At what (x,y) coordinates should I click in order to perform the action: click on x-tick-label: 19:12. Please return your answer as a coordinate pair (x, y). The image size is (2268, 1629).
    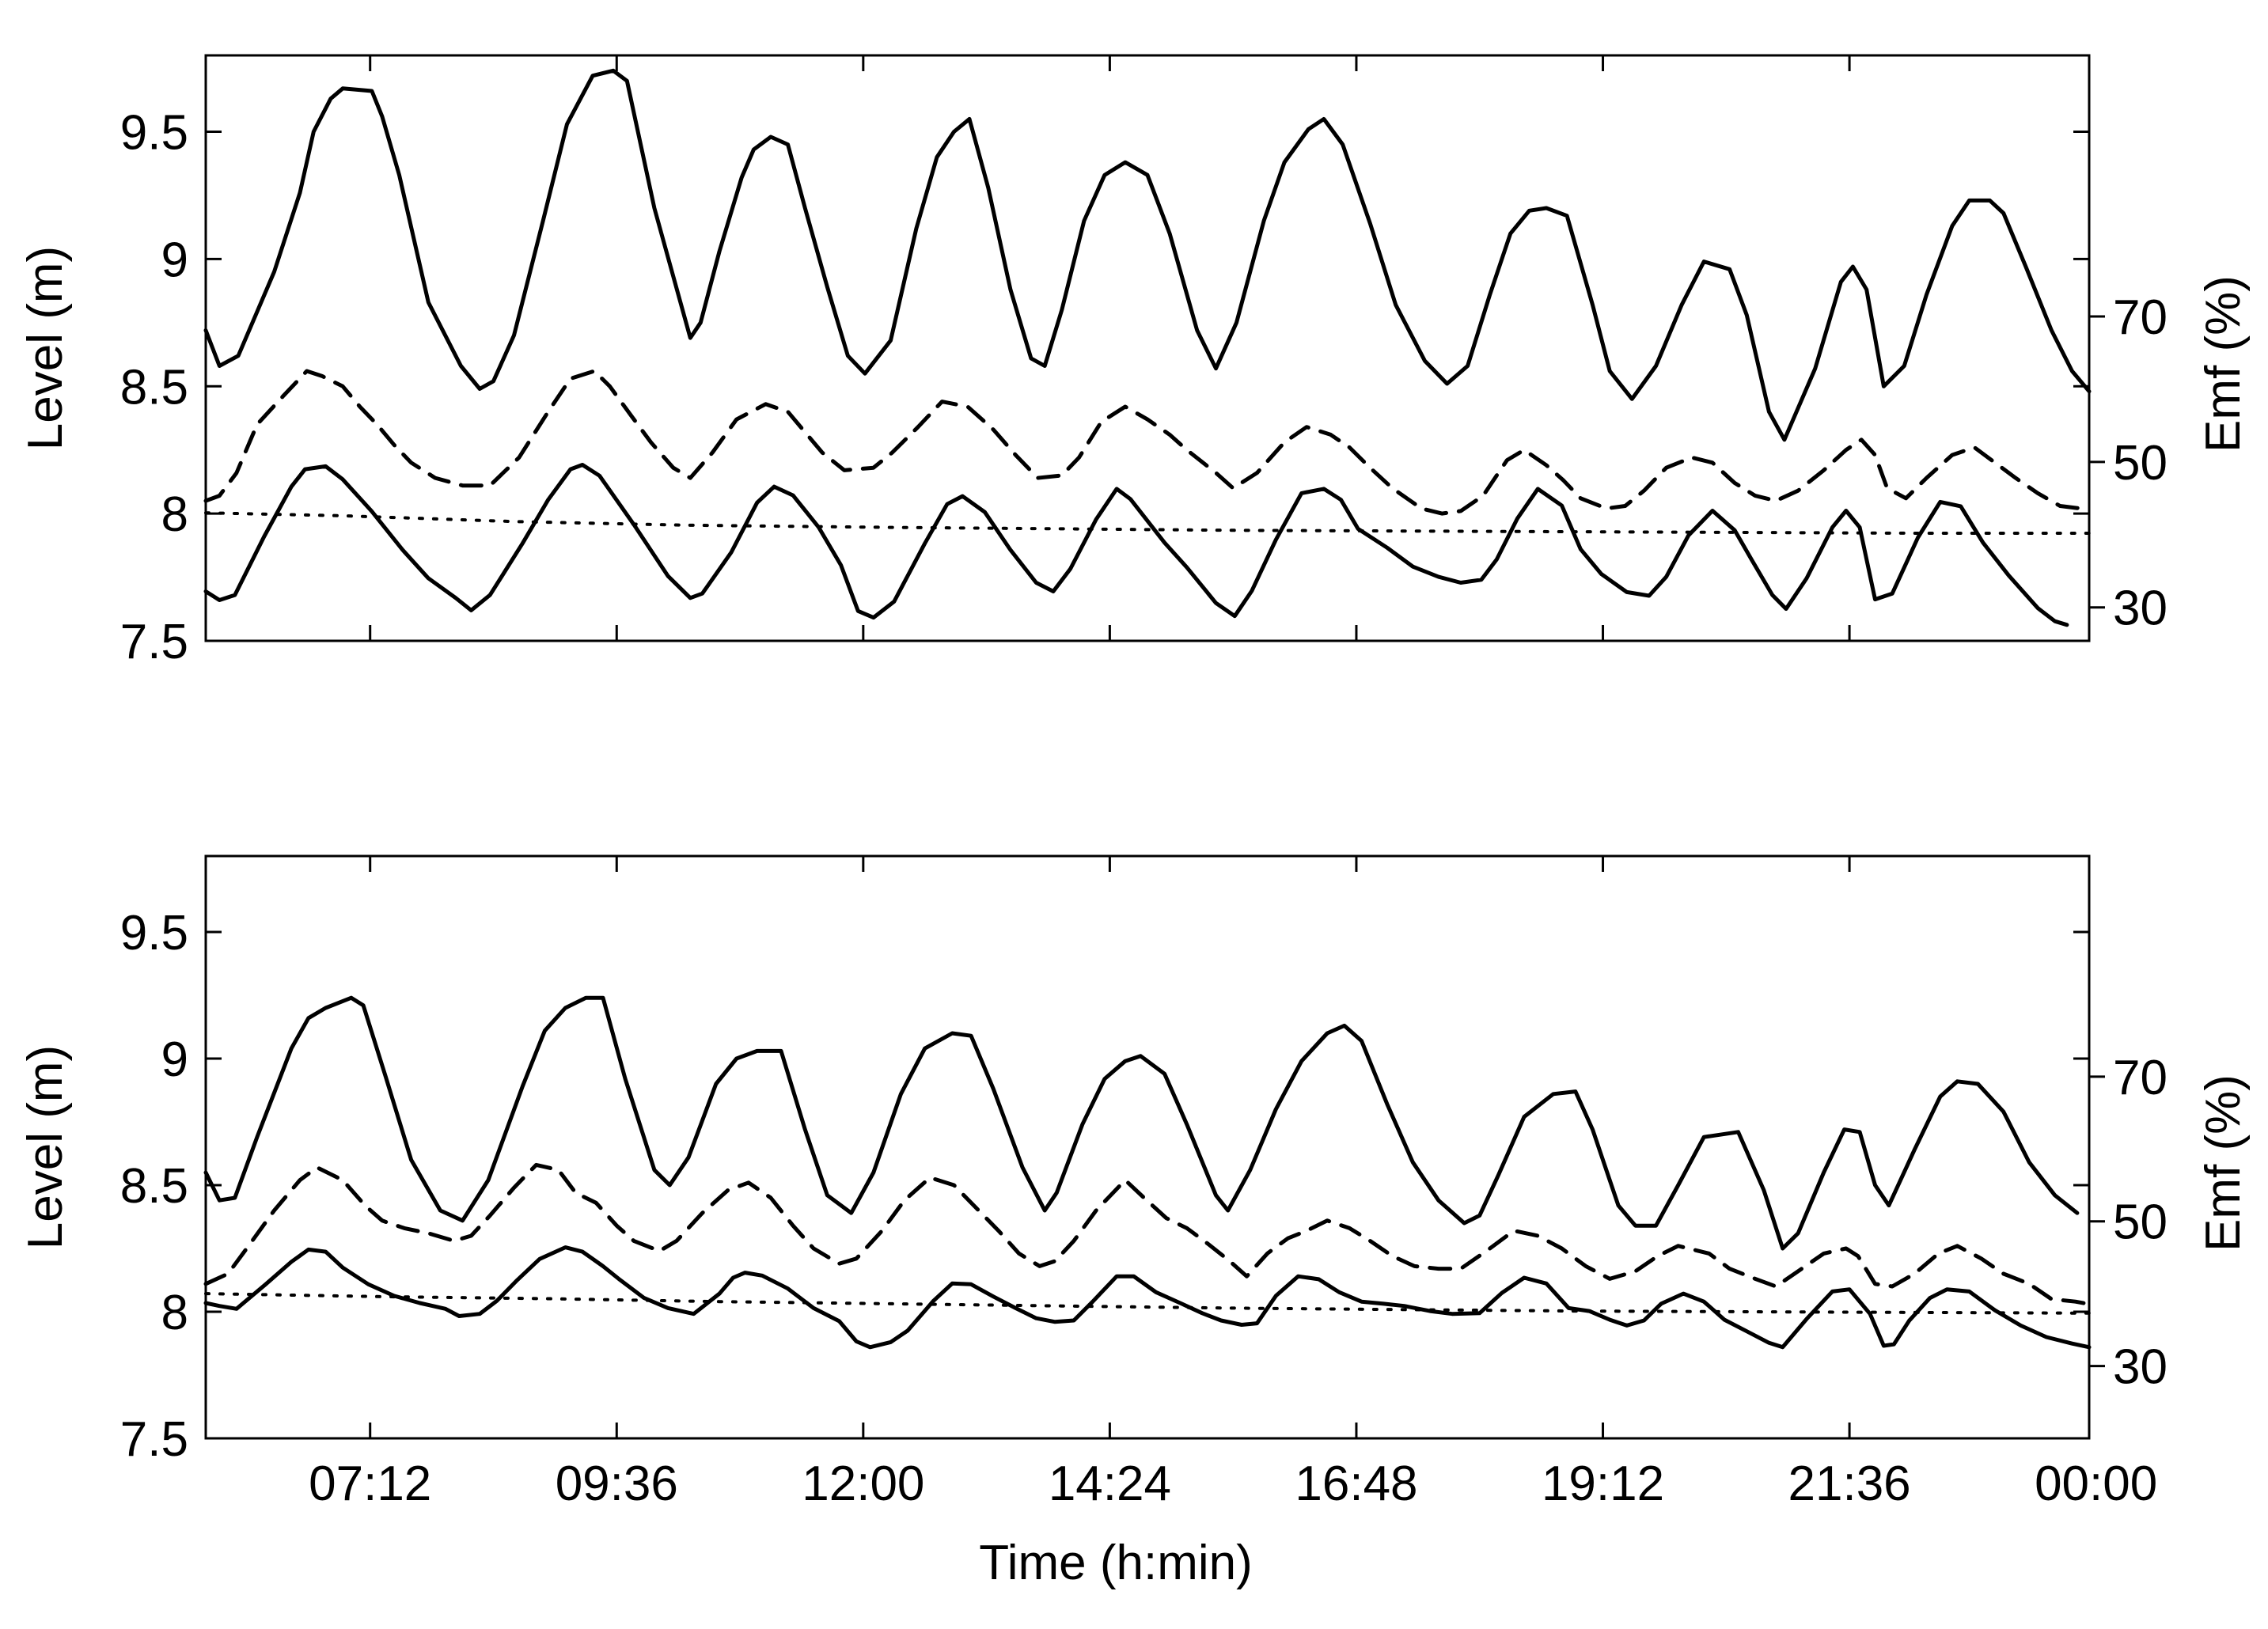
    Looking at the image, I should click on (1603, 1484).